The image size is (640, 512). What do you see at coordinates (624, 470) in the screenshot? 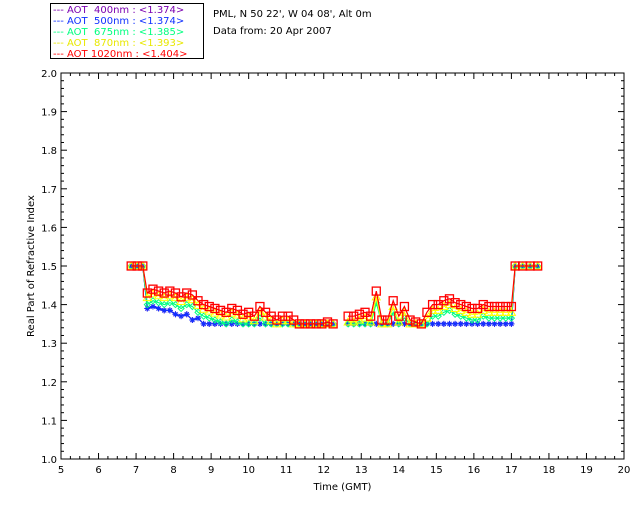
I see `x-tick-label: 20` at bounding box center [624, 470].